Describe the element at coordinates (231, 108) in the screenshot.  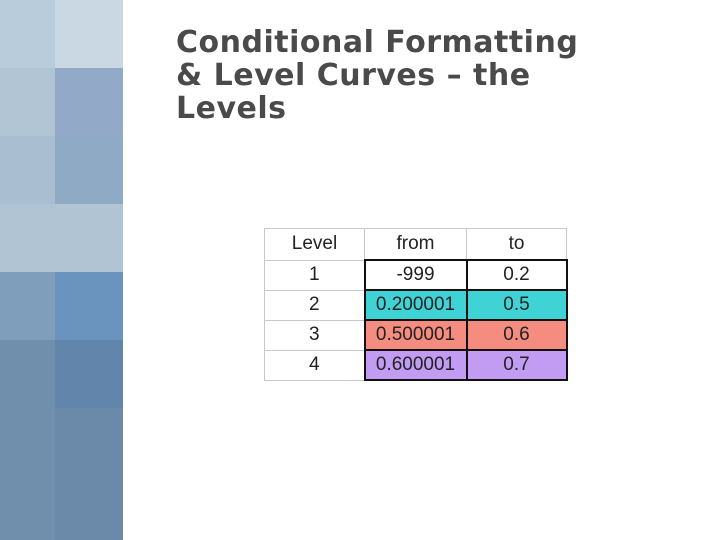
I see `title-line: Levels` at that location.